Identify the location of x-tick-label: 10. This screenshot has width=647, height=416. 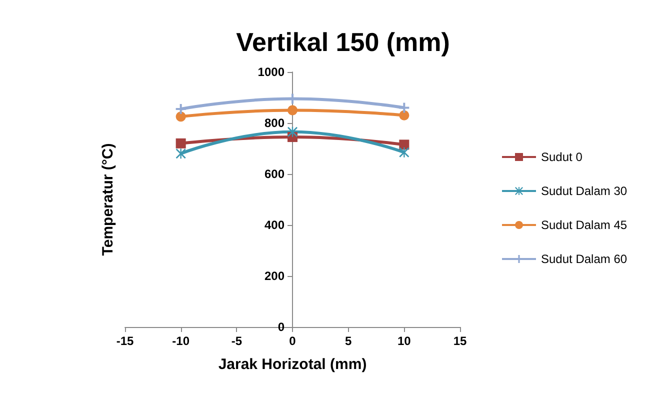
(404, 341).